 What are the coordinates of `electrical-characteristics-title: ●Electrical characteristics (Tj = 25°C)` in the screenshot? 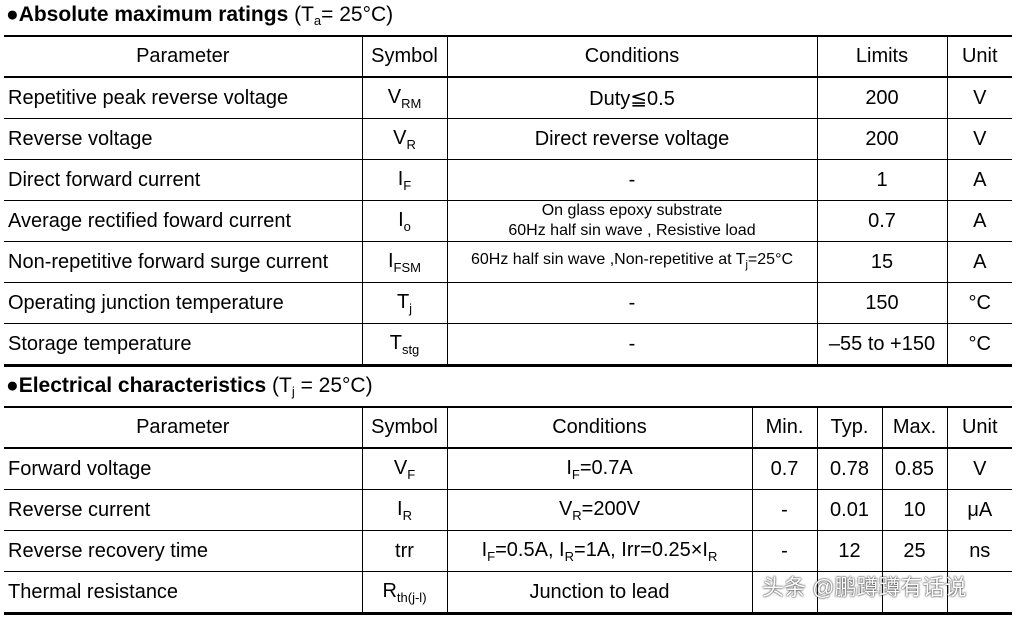 It's located at (189, 389).